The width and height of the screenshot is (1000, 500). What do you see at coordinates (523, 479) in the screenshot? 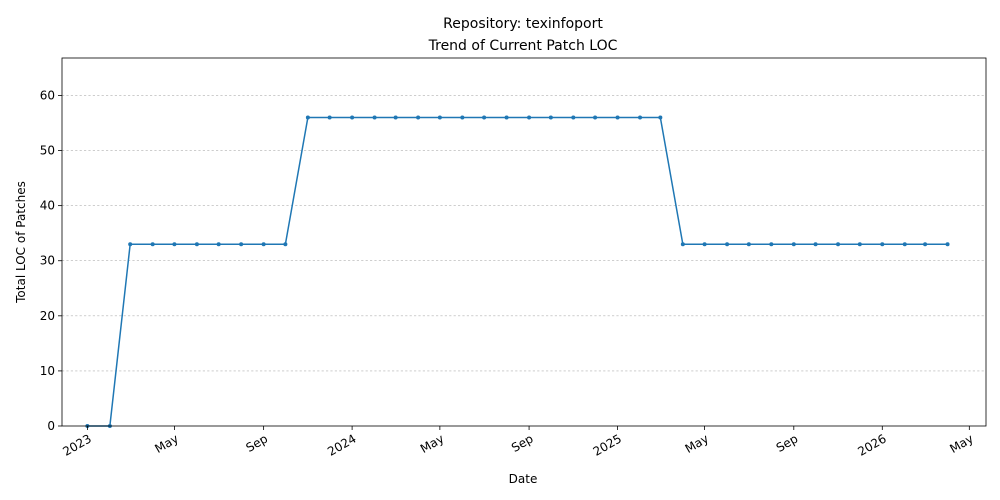
I see `x-axis-label: Date` at bounding box center [523, 479].